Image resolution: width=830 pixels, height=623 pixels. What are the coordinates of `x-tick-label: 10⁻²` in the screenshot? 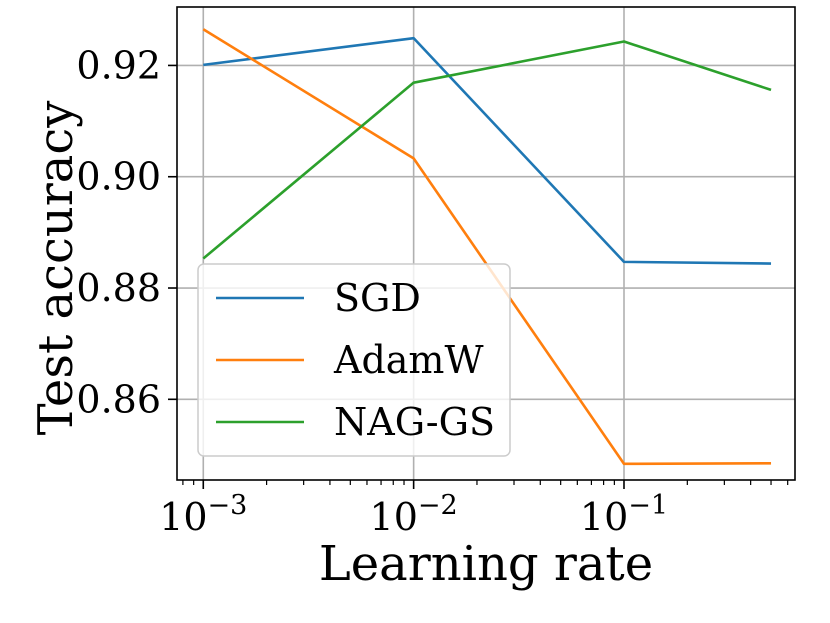 It's located at (414, 514).